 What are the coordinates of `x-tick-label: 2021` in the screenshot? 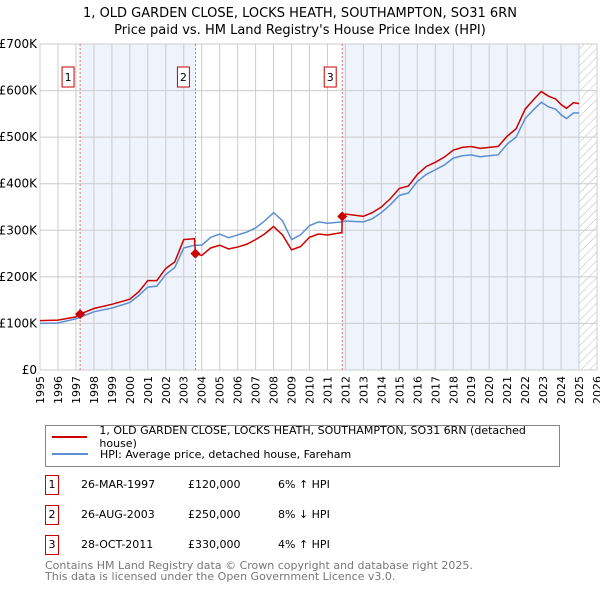 It's located at (507, 390).